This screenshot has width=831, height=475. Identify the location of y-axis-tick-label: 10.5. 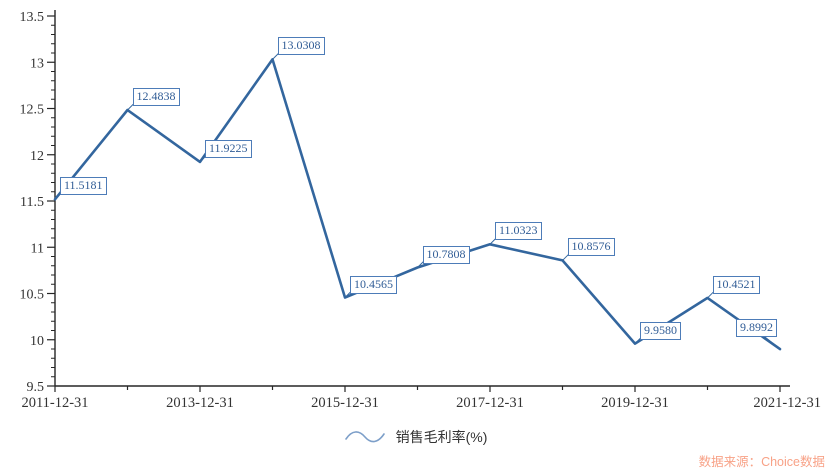
(32, 295).